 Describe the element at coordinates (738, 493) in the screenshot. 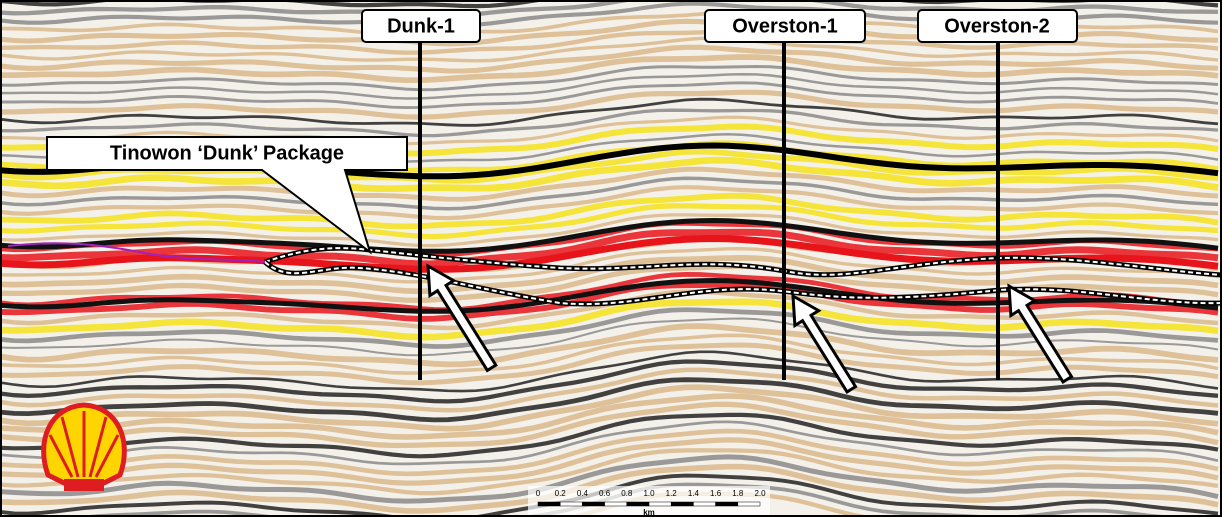

I see `scale-tick-label: 1.8` at that location.